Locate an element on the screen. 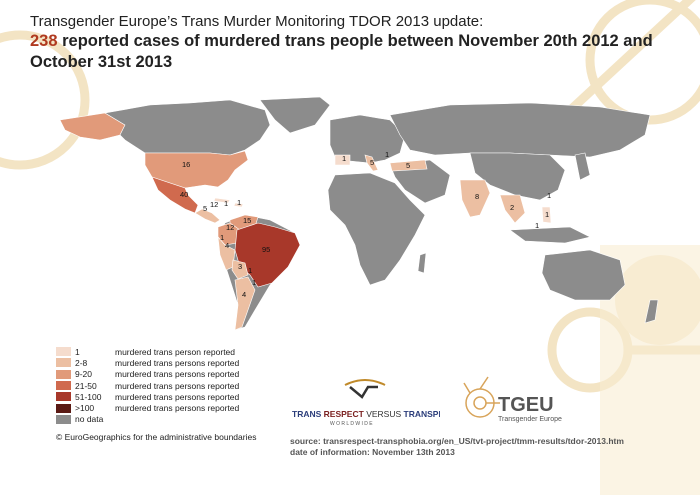  map-count-mexico: 40 is located at coordinates (184, 194).